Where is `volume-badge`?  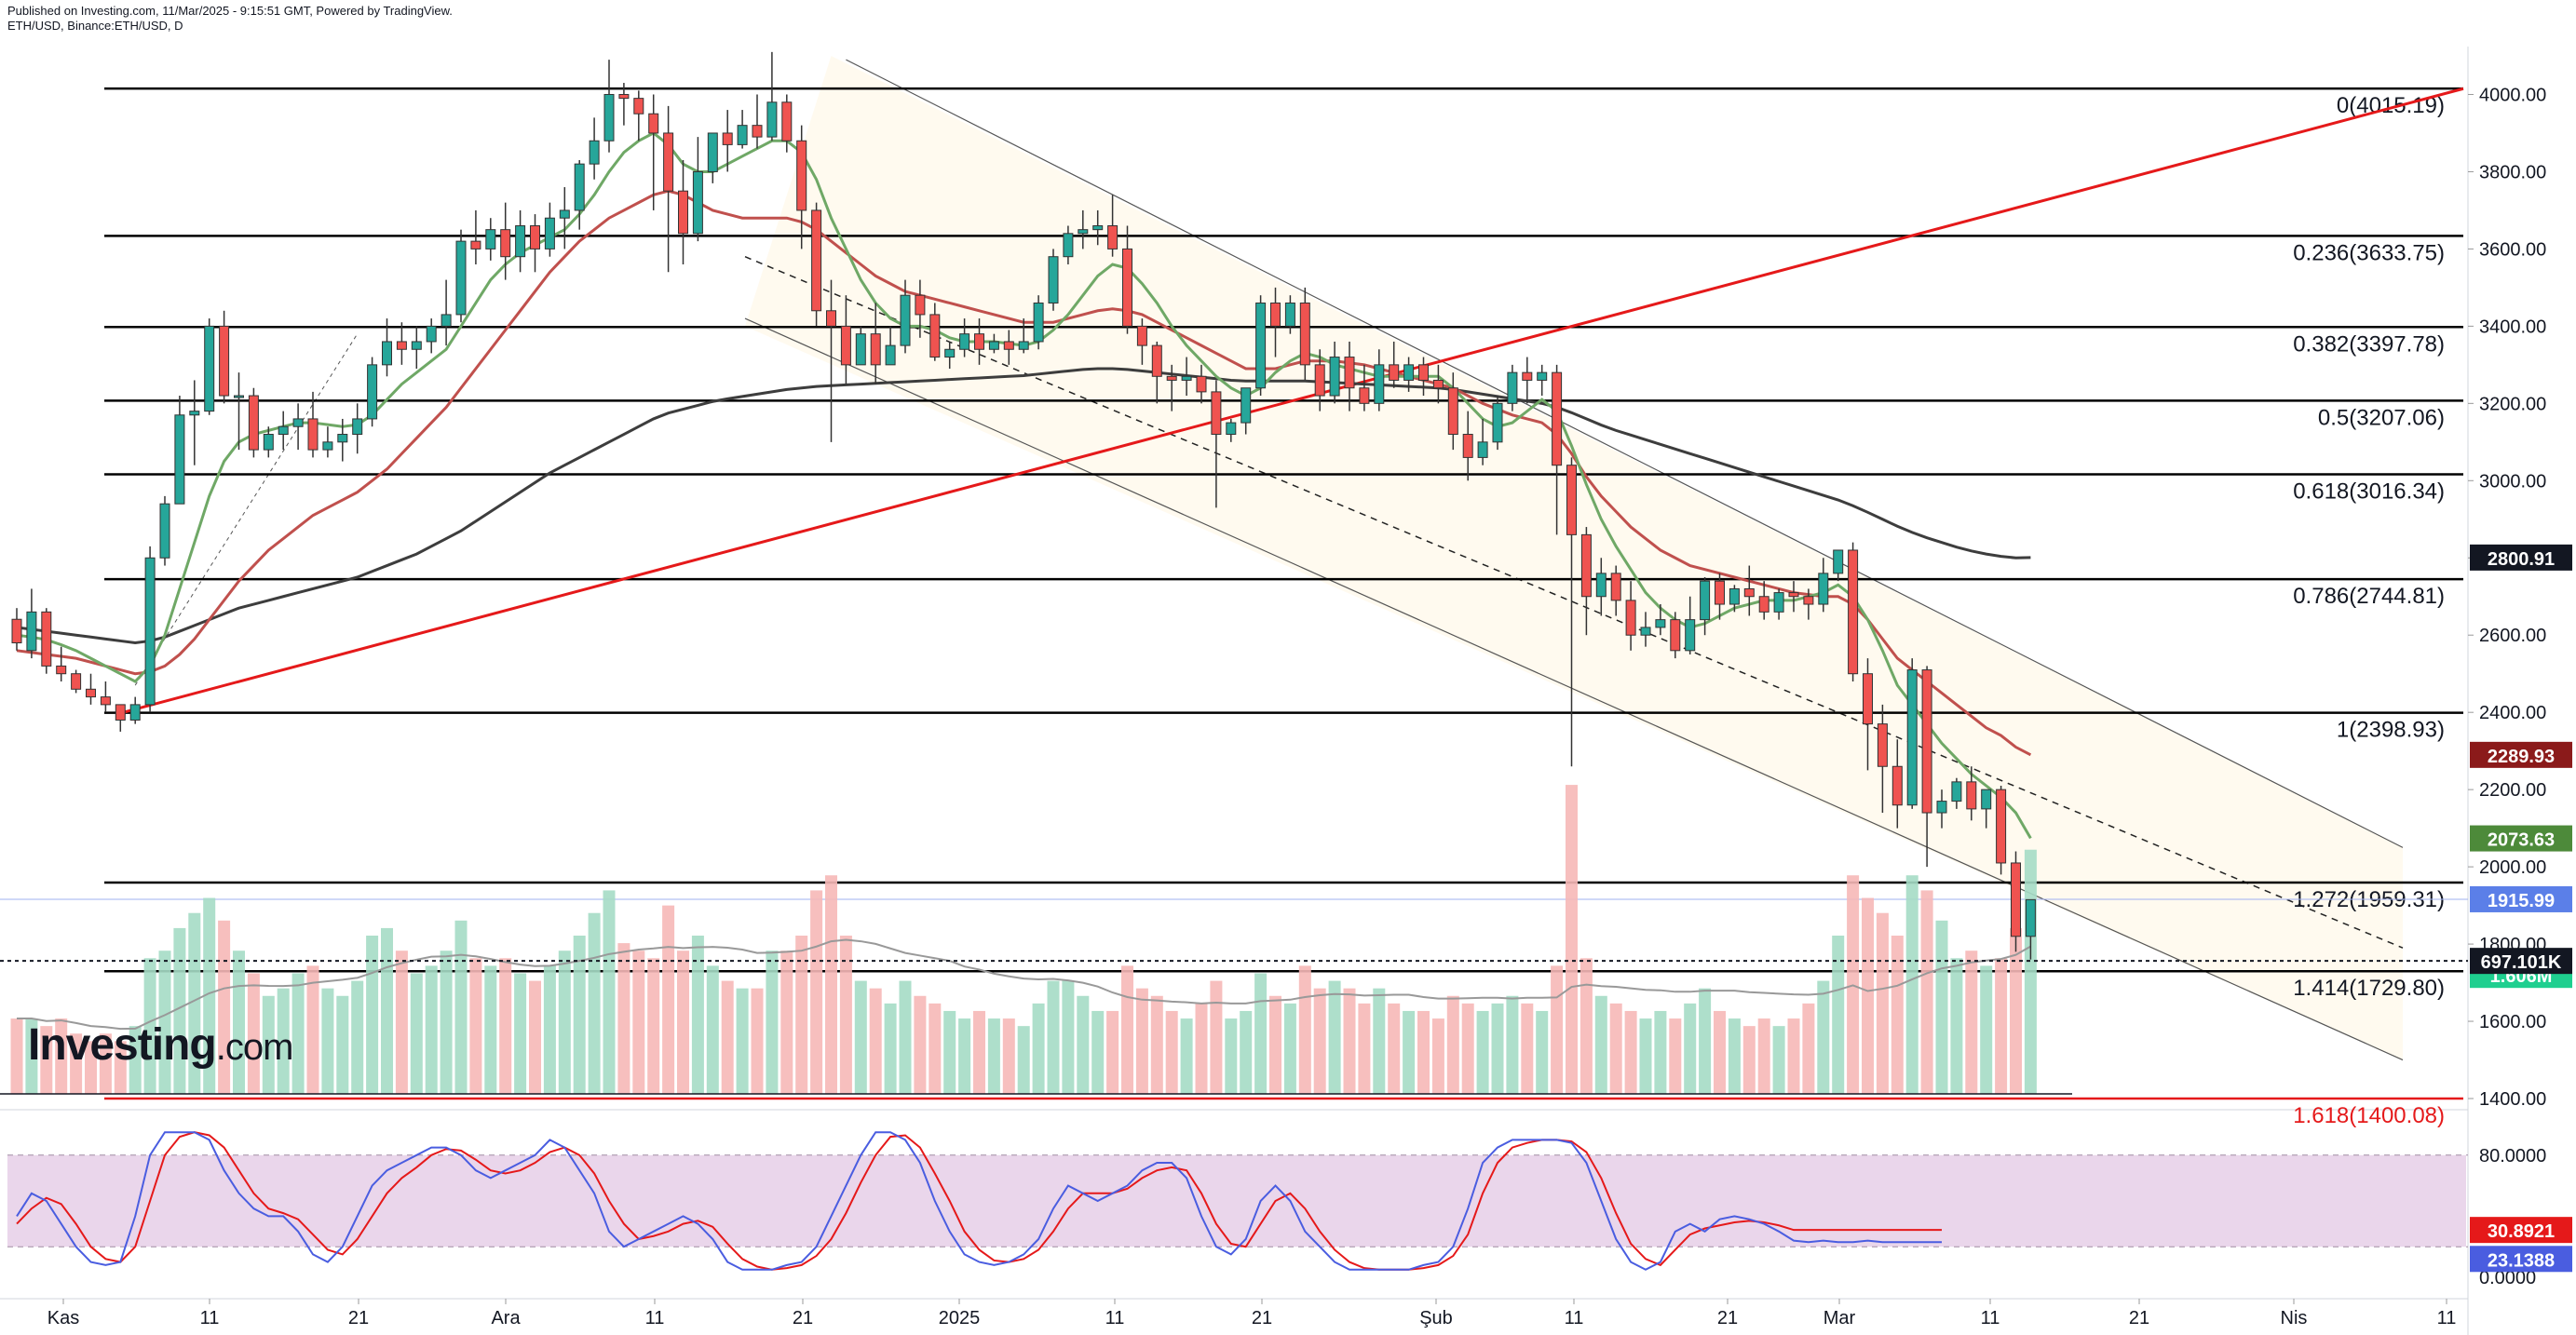 volume-badge is located at coordinates (2521, 961).